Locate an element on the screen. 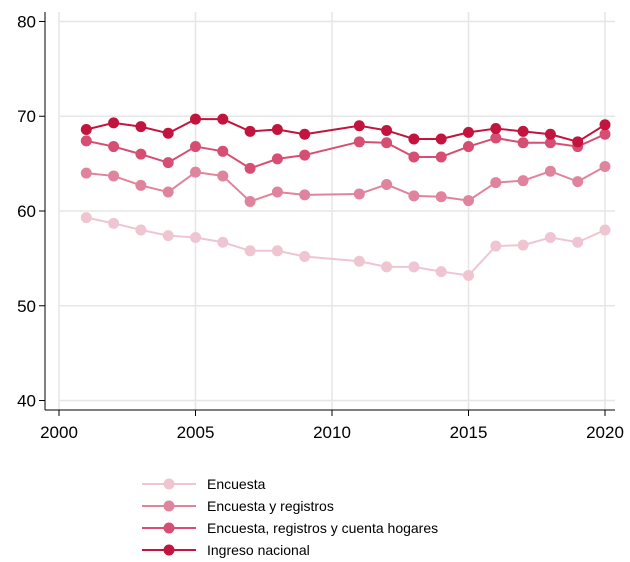  series-encuesta-y-registros is located at coordinates (346, 184).